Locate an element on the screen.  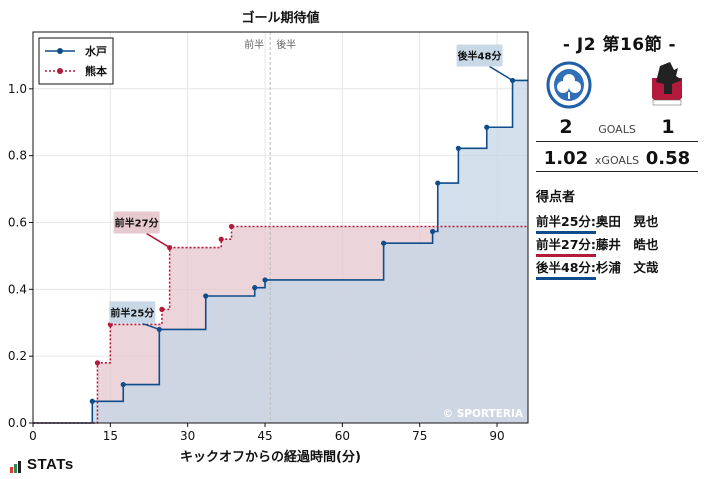
x-tick-label: 30 is located at coordinates (187, 436).